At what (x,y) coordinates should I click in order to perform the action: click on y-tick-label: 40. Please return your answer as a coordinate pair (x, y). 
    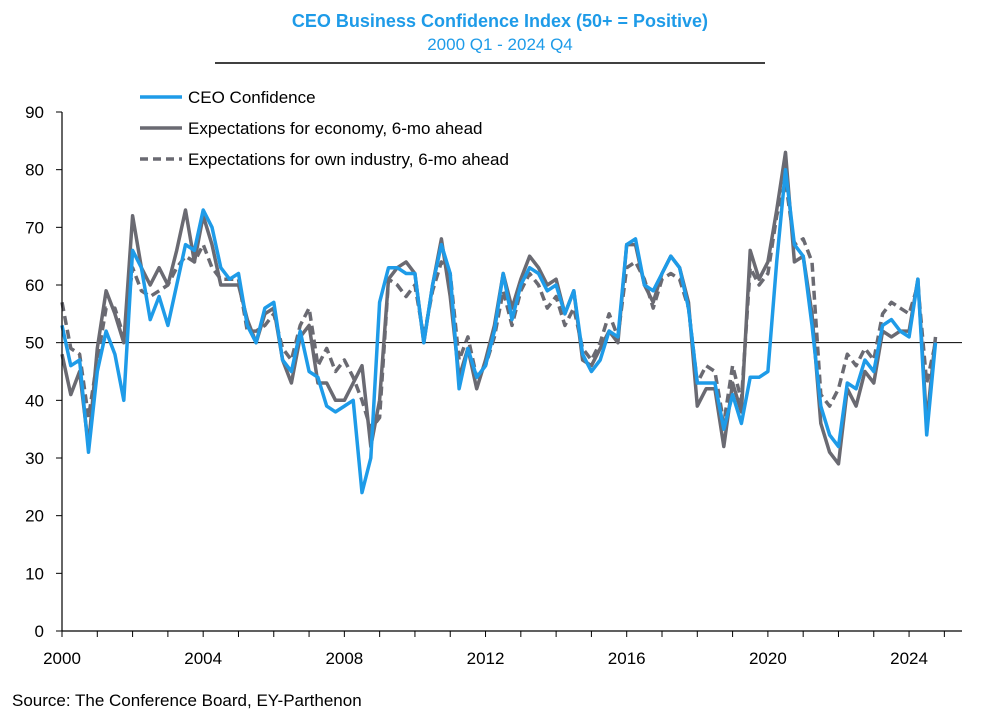
    Looking at the image, I should click on (34, 400).